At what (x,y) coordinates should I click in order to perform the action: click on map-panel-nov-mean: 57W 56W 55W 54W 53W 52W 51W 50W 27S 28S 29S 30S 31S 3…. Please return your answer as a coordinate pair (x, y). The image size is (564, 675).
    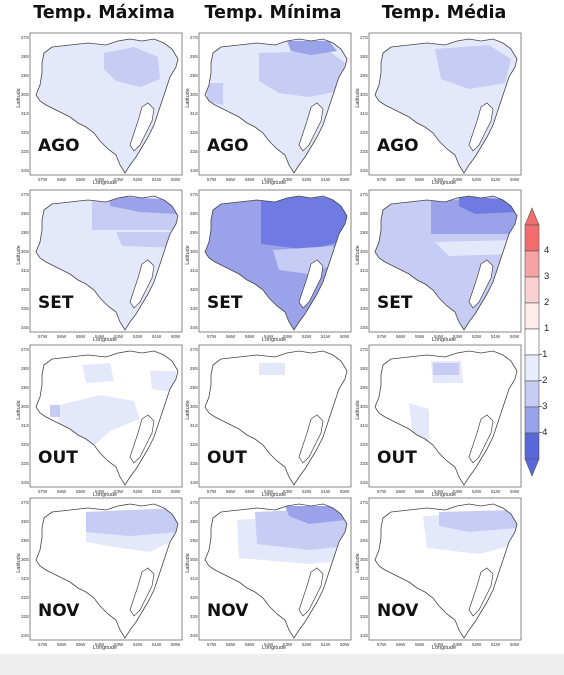
    Looking at the image, I should click on (442, 574).